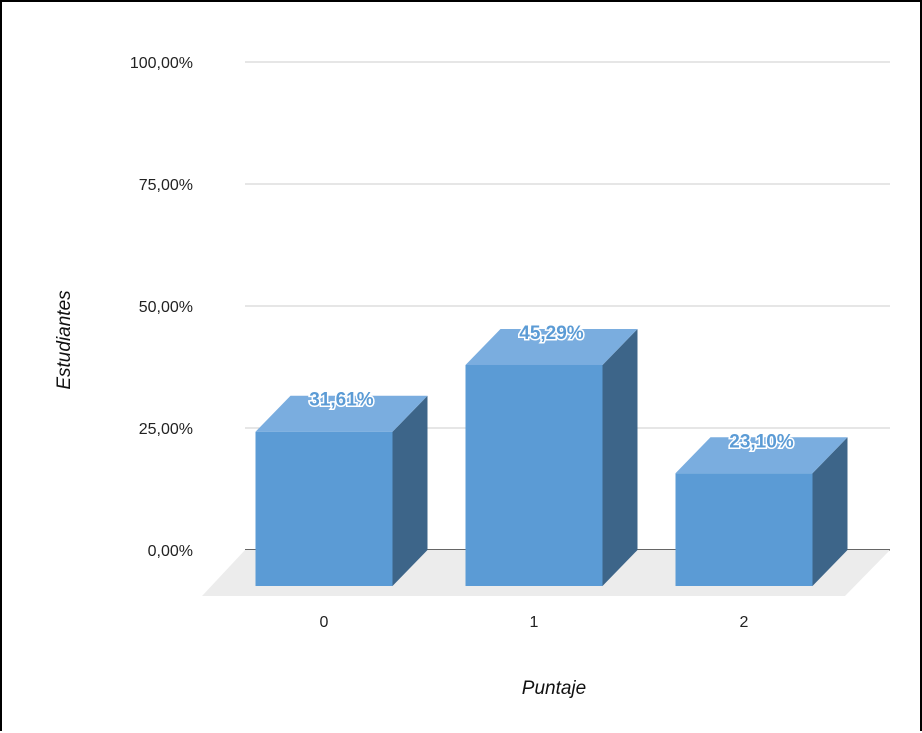 The height and width of the screenshot is (733, 922). What do you see at coordinates (166, 185) in the screenshot?
I see `y-tick-label: 75,00%` at bounding box center [166, 185].